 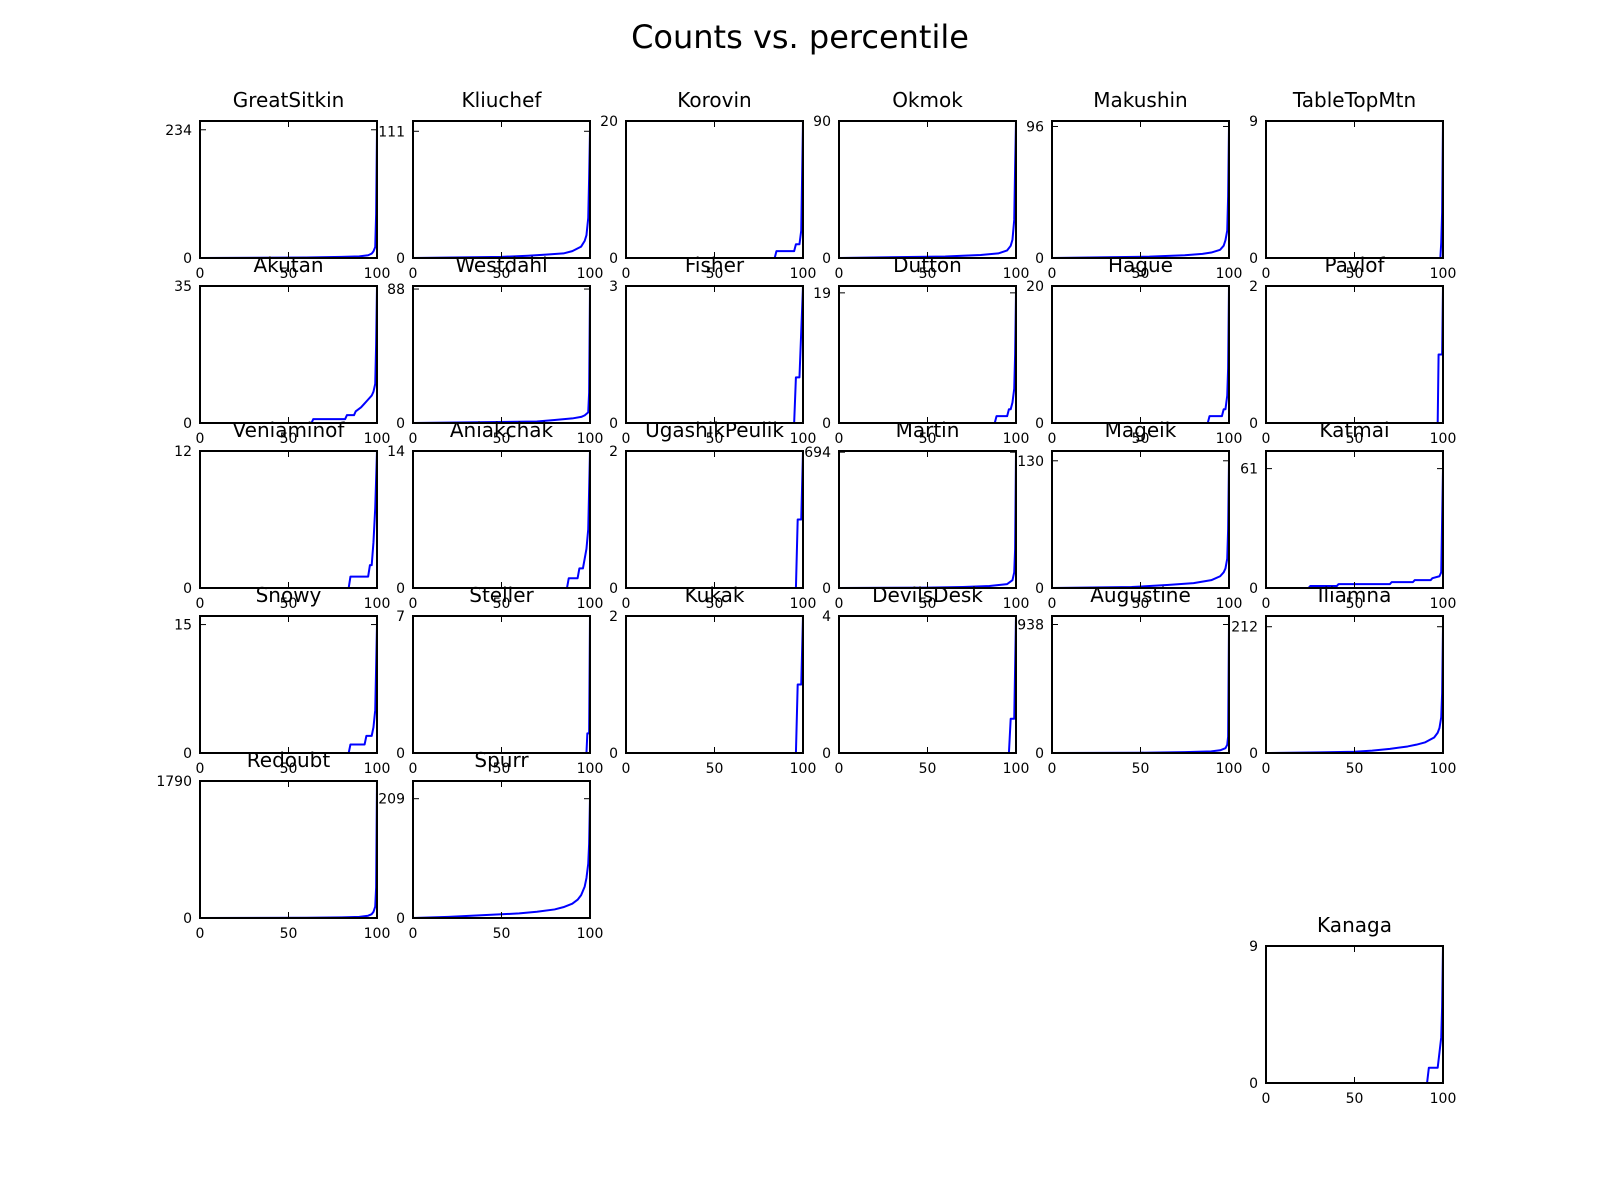 I want to click on y-tick-label: 209, so click(x=391, y=800).